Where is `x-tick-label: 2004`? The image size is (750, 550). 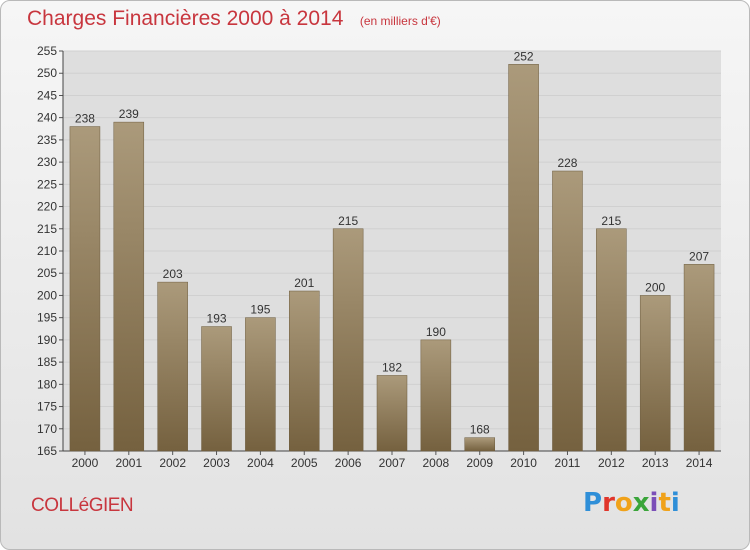 x-tick-label: 2004 is located at coordinates (260, 463).